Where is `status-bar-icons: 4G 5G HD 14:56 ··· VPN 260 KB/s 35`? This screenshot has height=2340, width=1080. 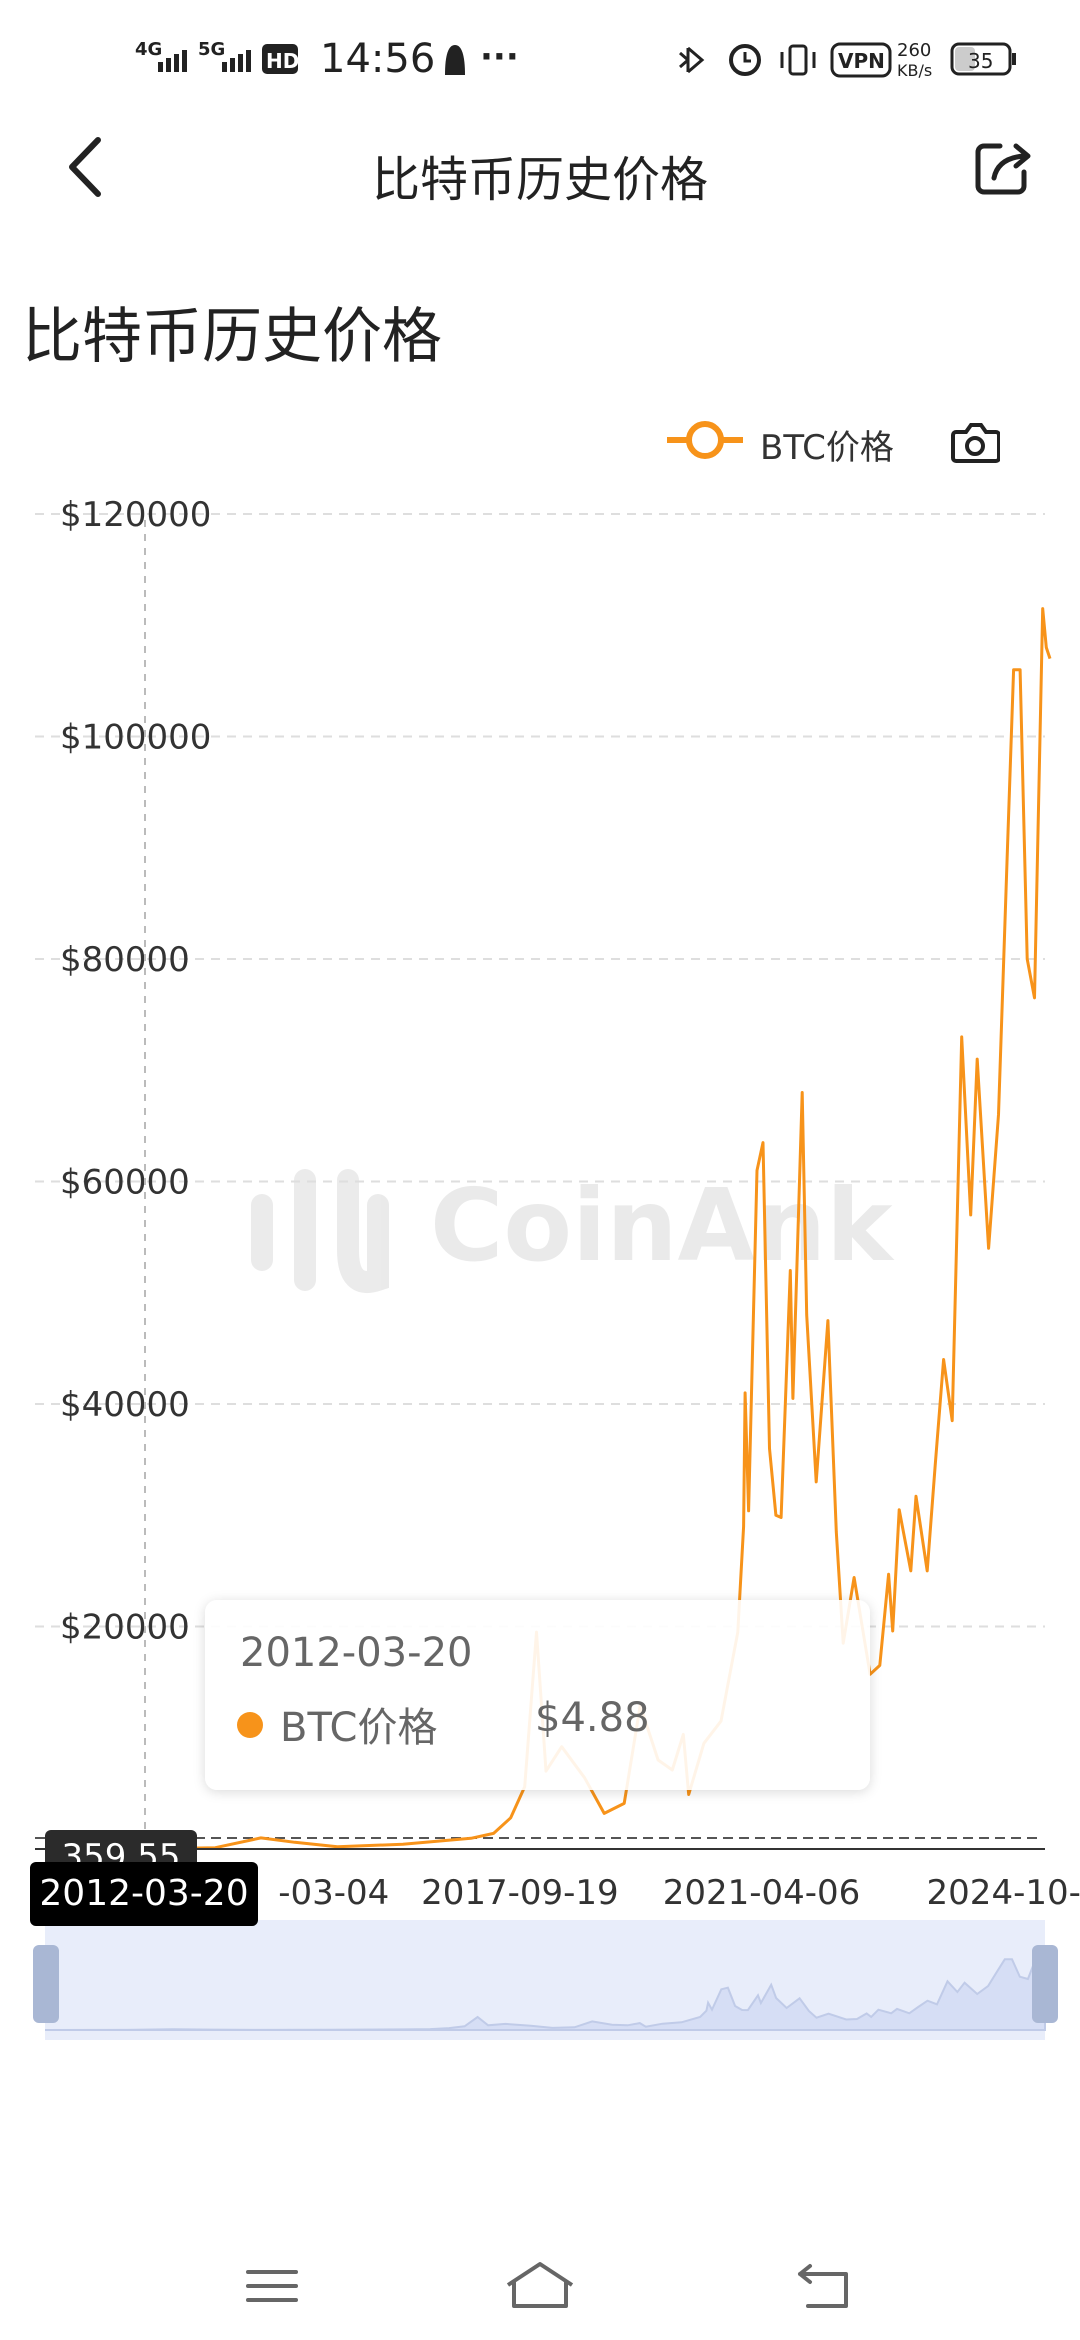 status-bar-icons: 4G 5G HD 14:56 ··· VPN 260 KB/s 35 is located at coordinates (575, 59).